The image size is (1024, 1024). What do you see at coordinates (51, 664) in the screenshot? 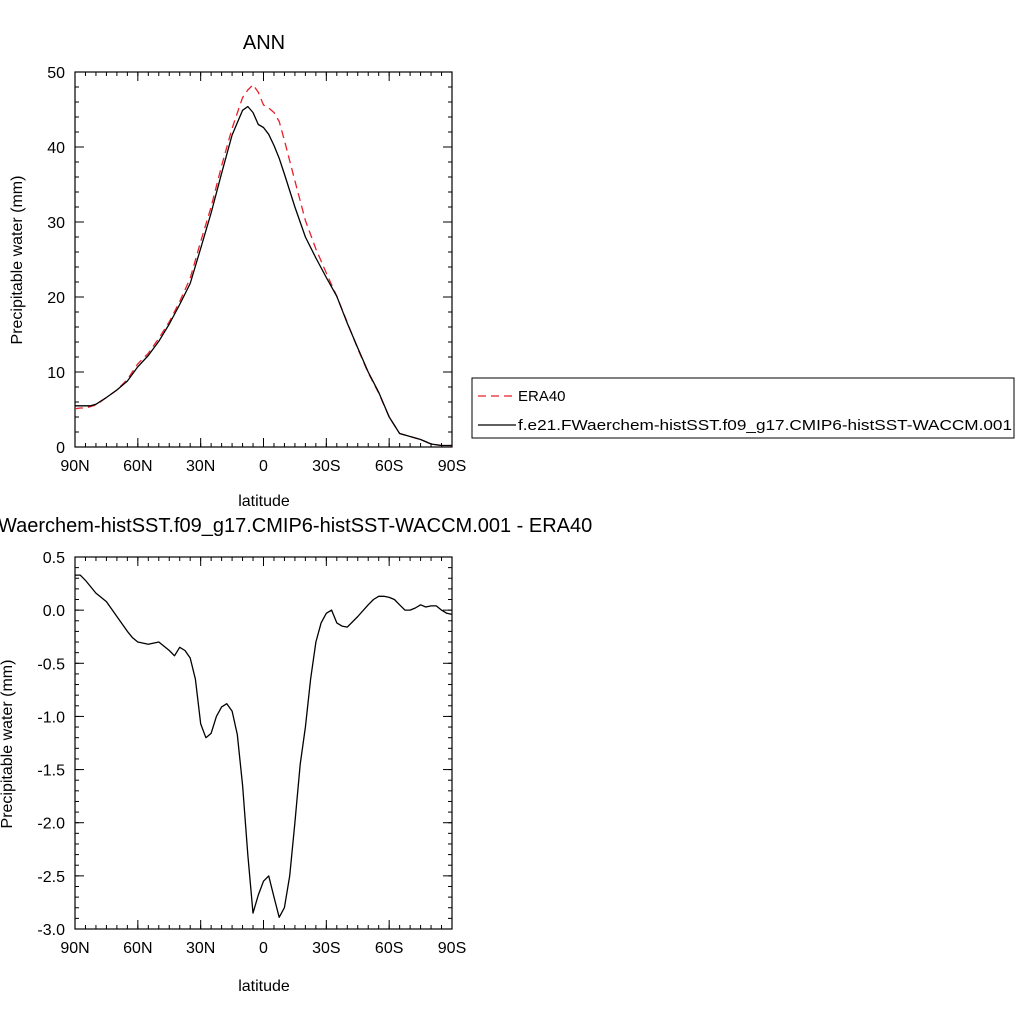
I see `bottom-y-tick-label: -0.5` at bounding box center [51, 664].